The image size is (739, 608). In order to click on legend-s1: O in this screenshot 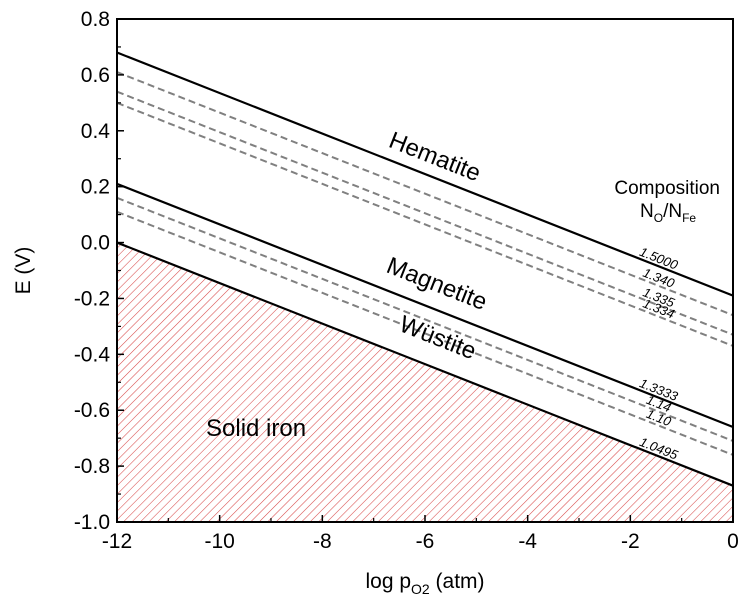, I will do `click(658, 218)`.